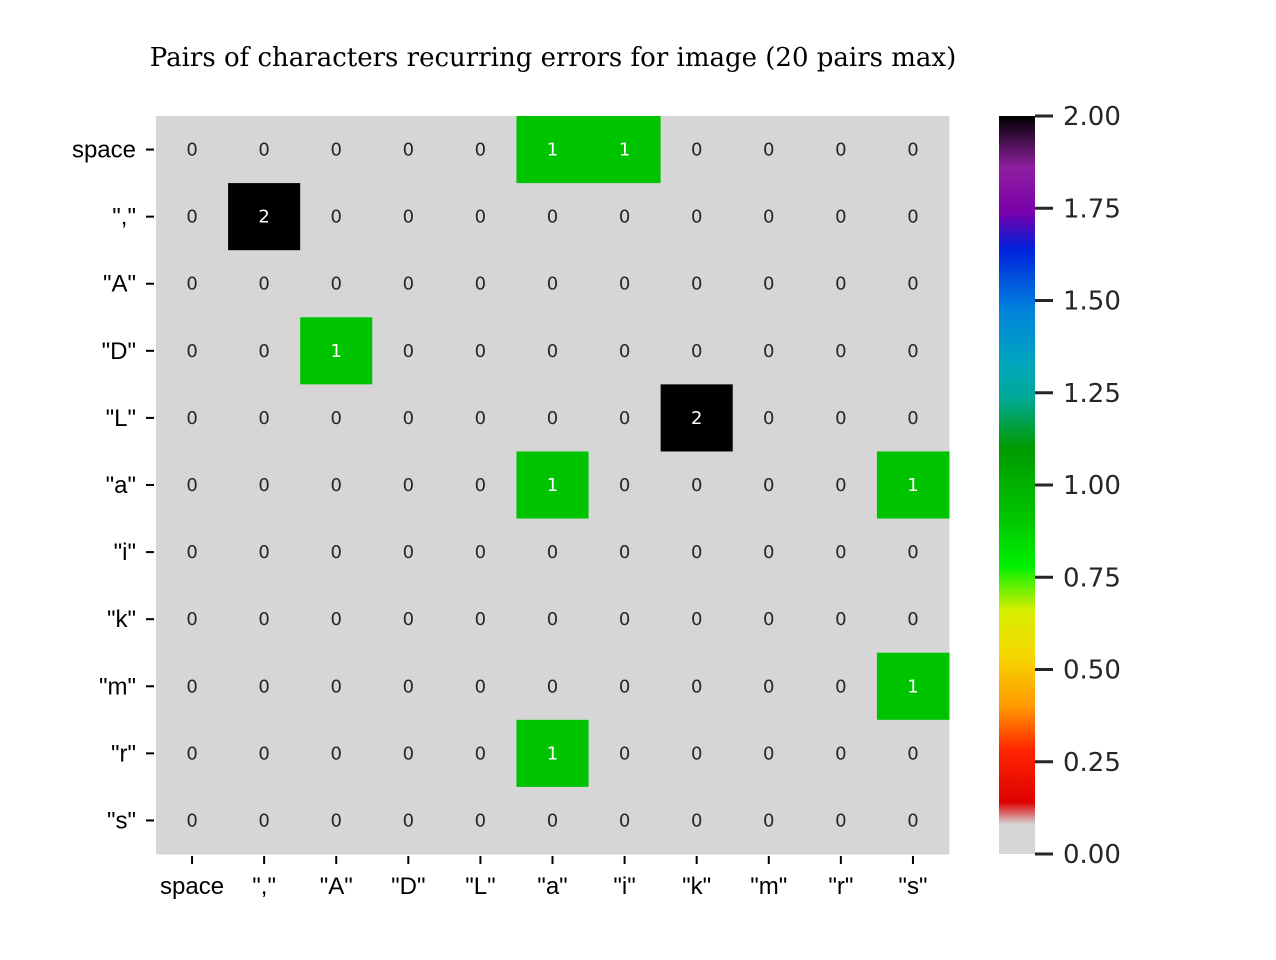 The image size is (1276, 960). Describe the element at coordinates (696, 418) in the screenshot. I see `cell-value-label: 2` at that location.